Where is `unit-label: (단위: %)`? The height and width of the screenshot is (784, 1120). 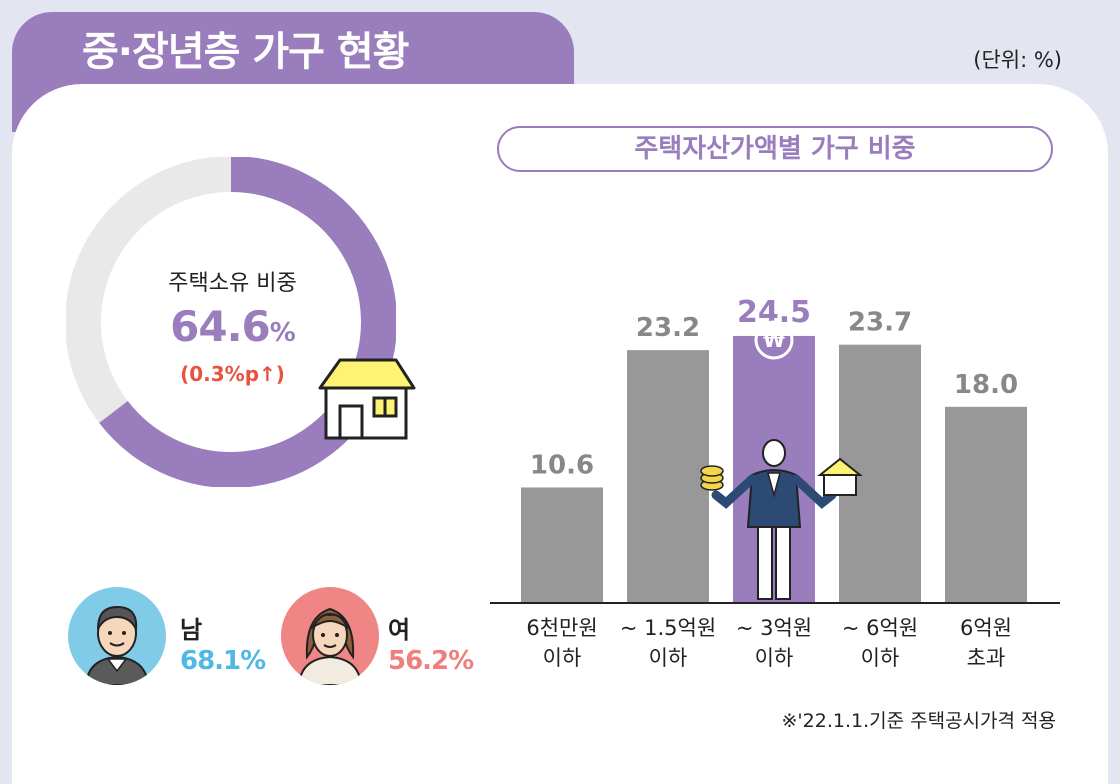
unit-label: (단위: %) is located at coordinates (1017, 60).